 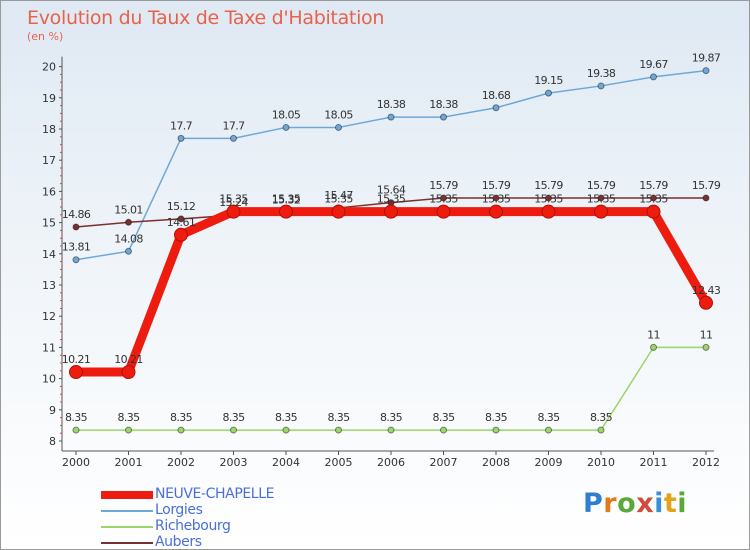 What do you see at coordinates (444, 462) in the screenshot?
I see `x-tick-label: 2007` at bounding box center [444, 462].